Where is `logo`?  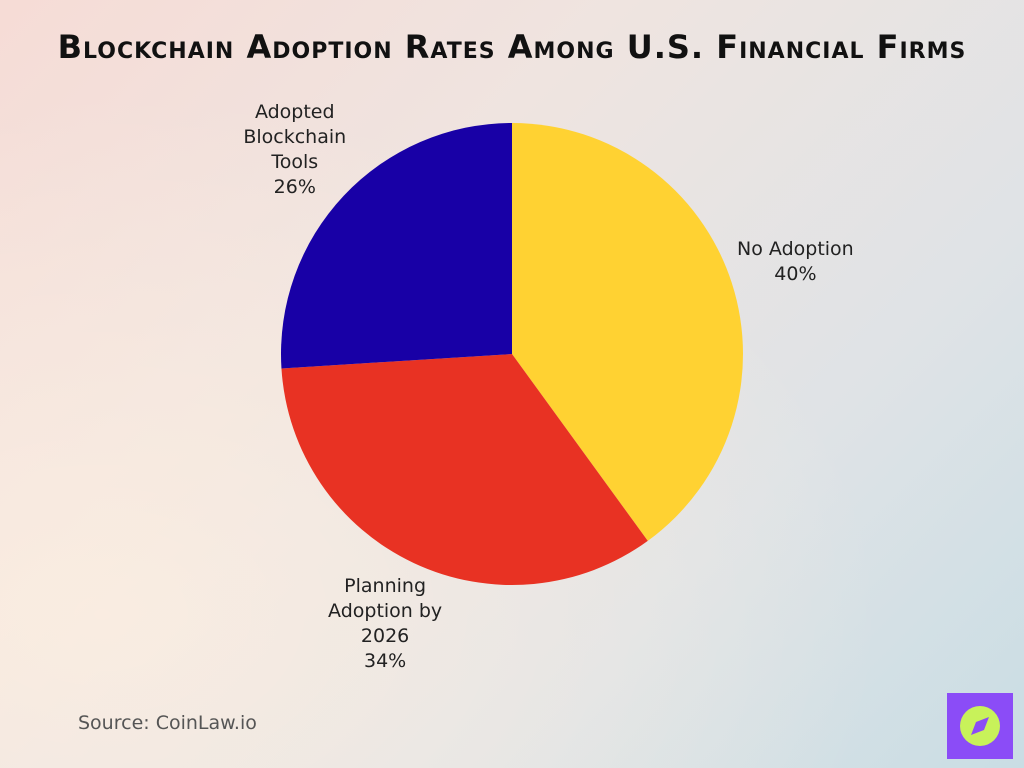 logo is located at coordinates (980, 726).